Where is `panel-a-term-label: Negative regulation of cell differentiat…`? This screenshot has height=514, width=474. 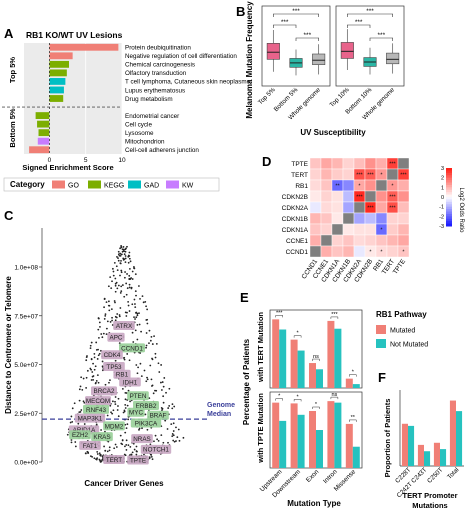
panel-a-term-label: Negative regulation of cell differentiat… is located at coordinates (181, 56).